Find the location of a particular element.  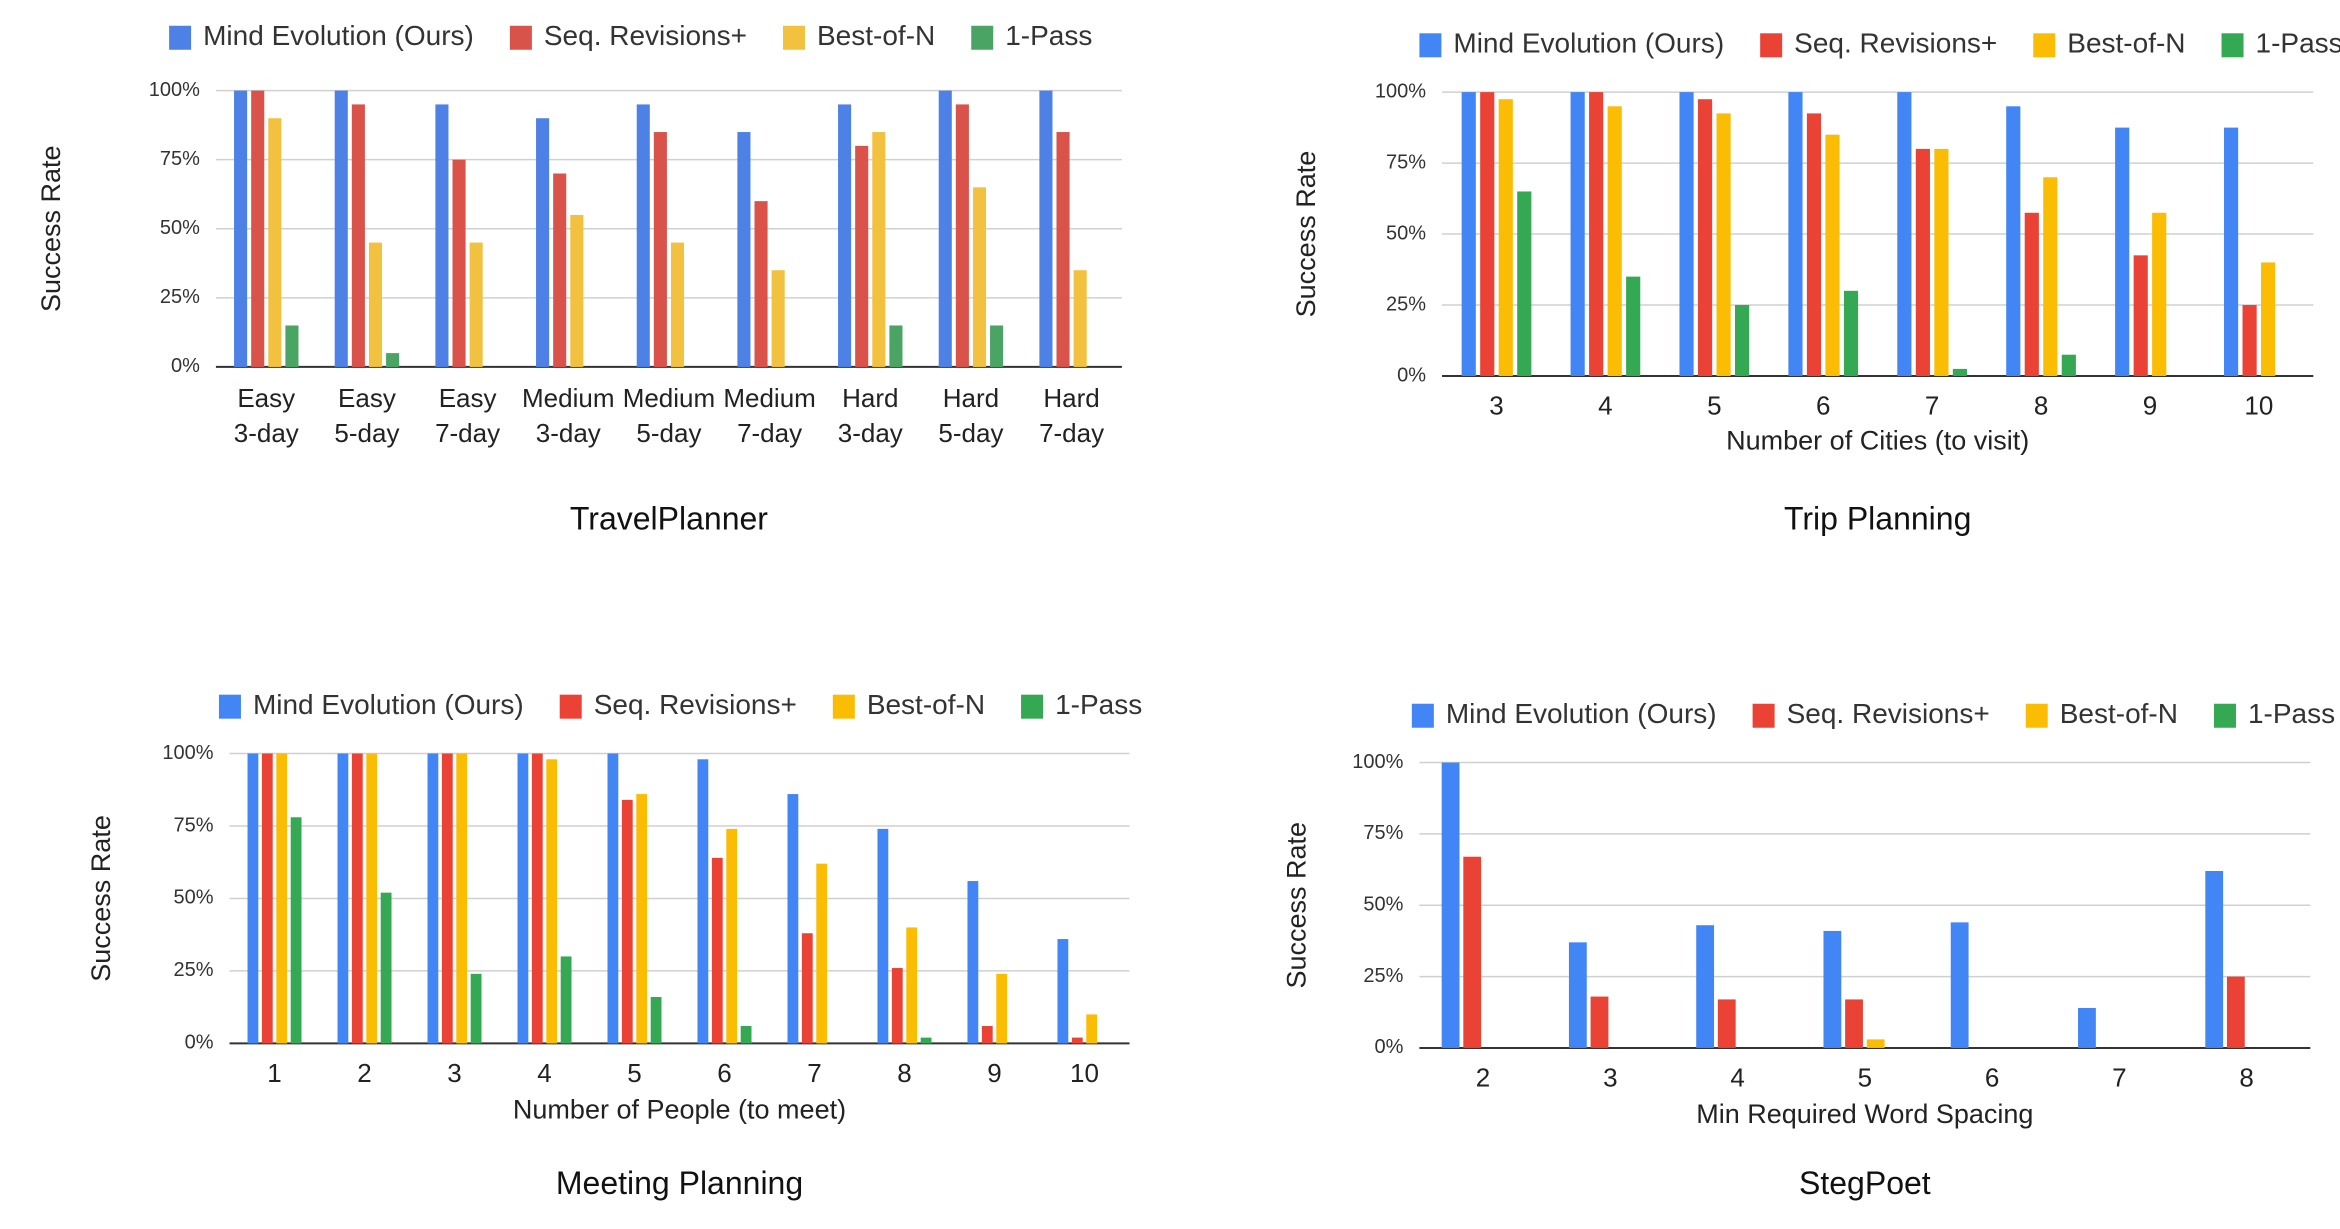

y-tick-label: 75% is located at coordinates (1383, 833).